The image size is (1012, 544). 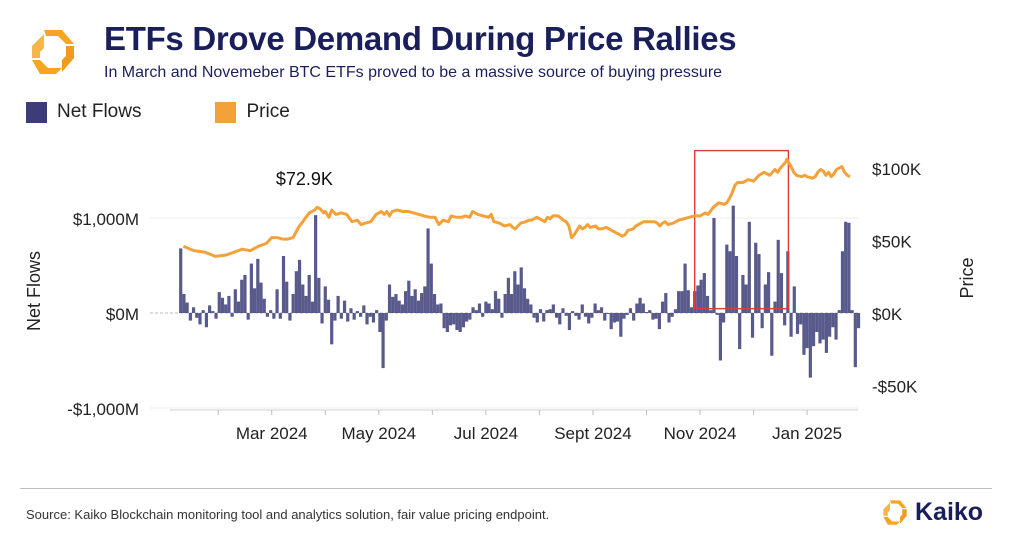 What do you see at coordinates (272, 433) in the screenshot?
I see `x-axis-tick-label: Mar 2024` at bounding box center [272, 433].